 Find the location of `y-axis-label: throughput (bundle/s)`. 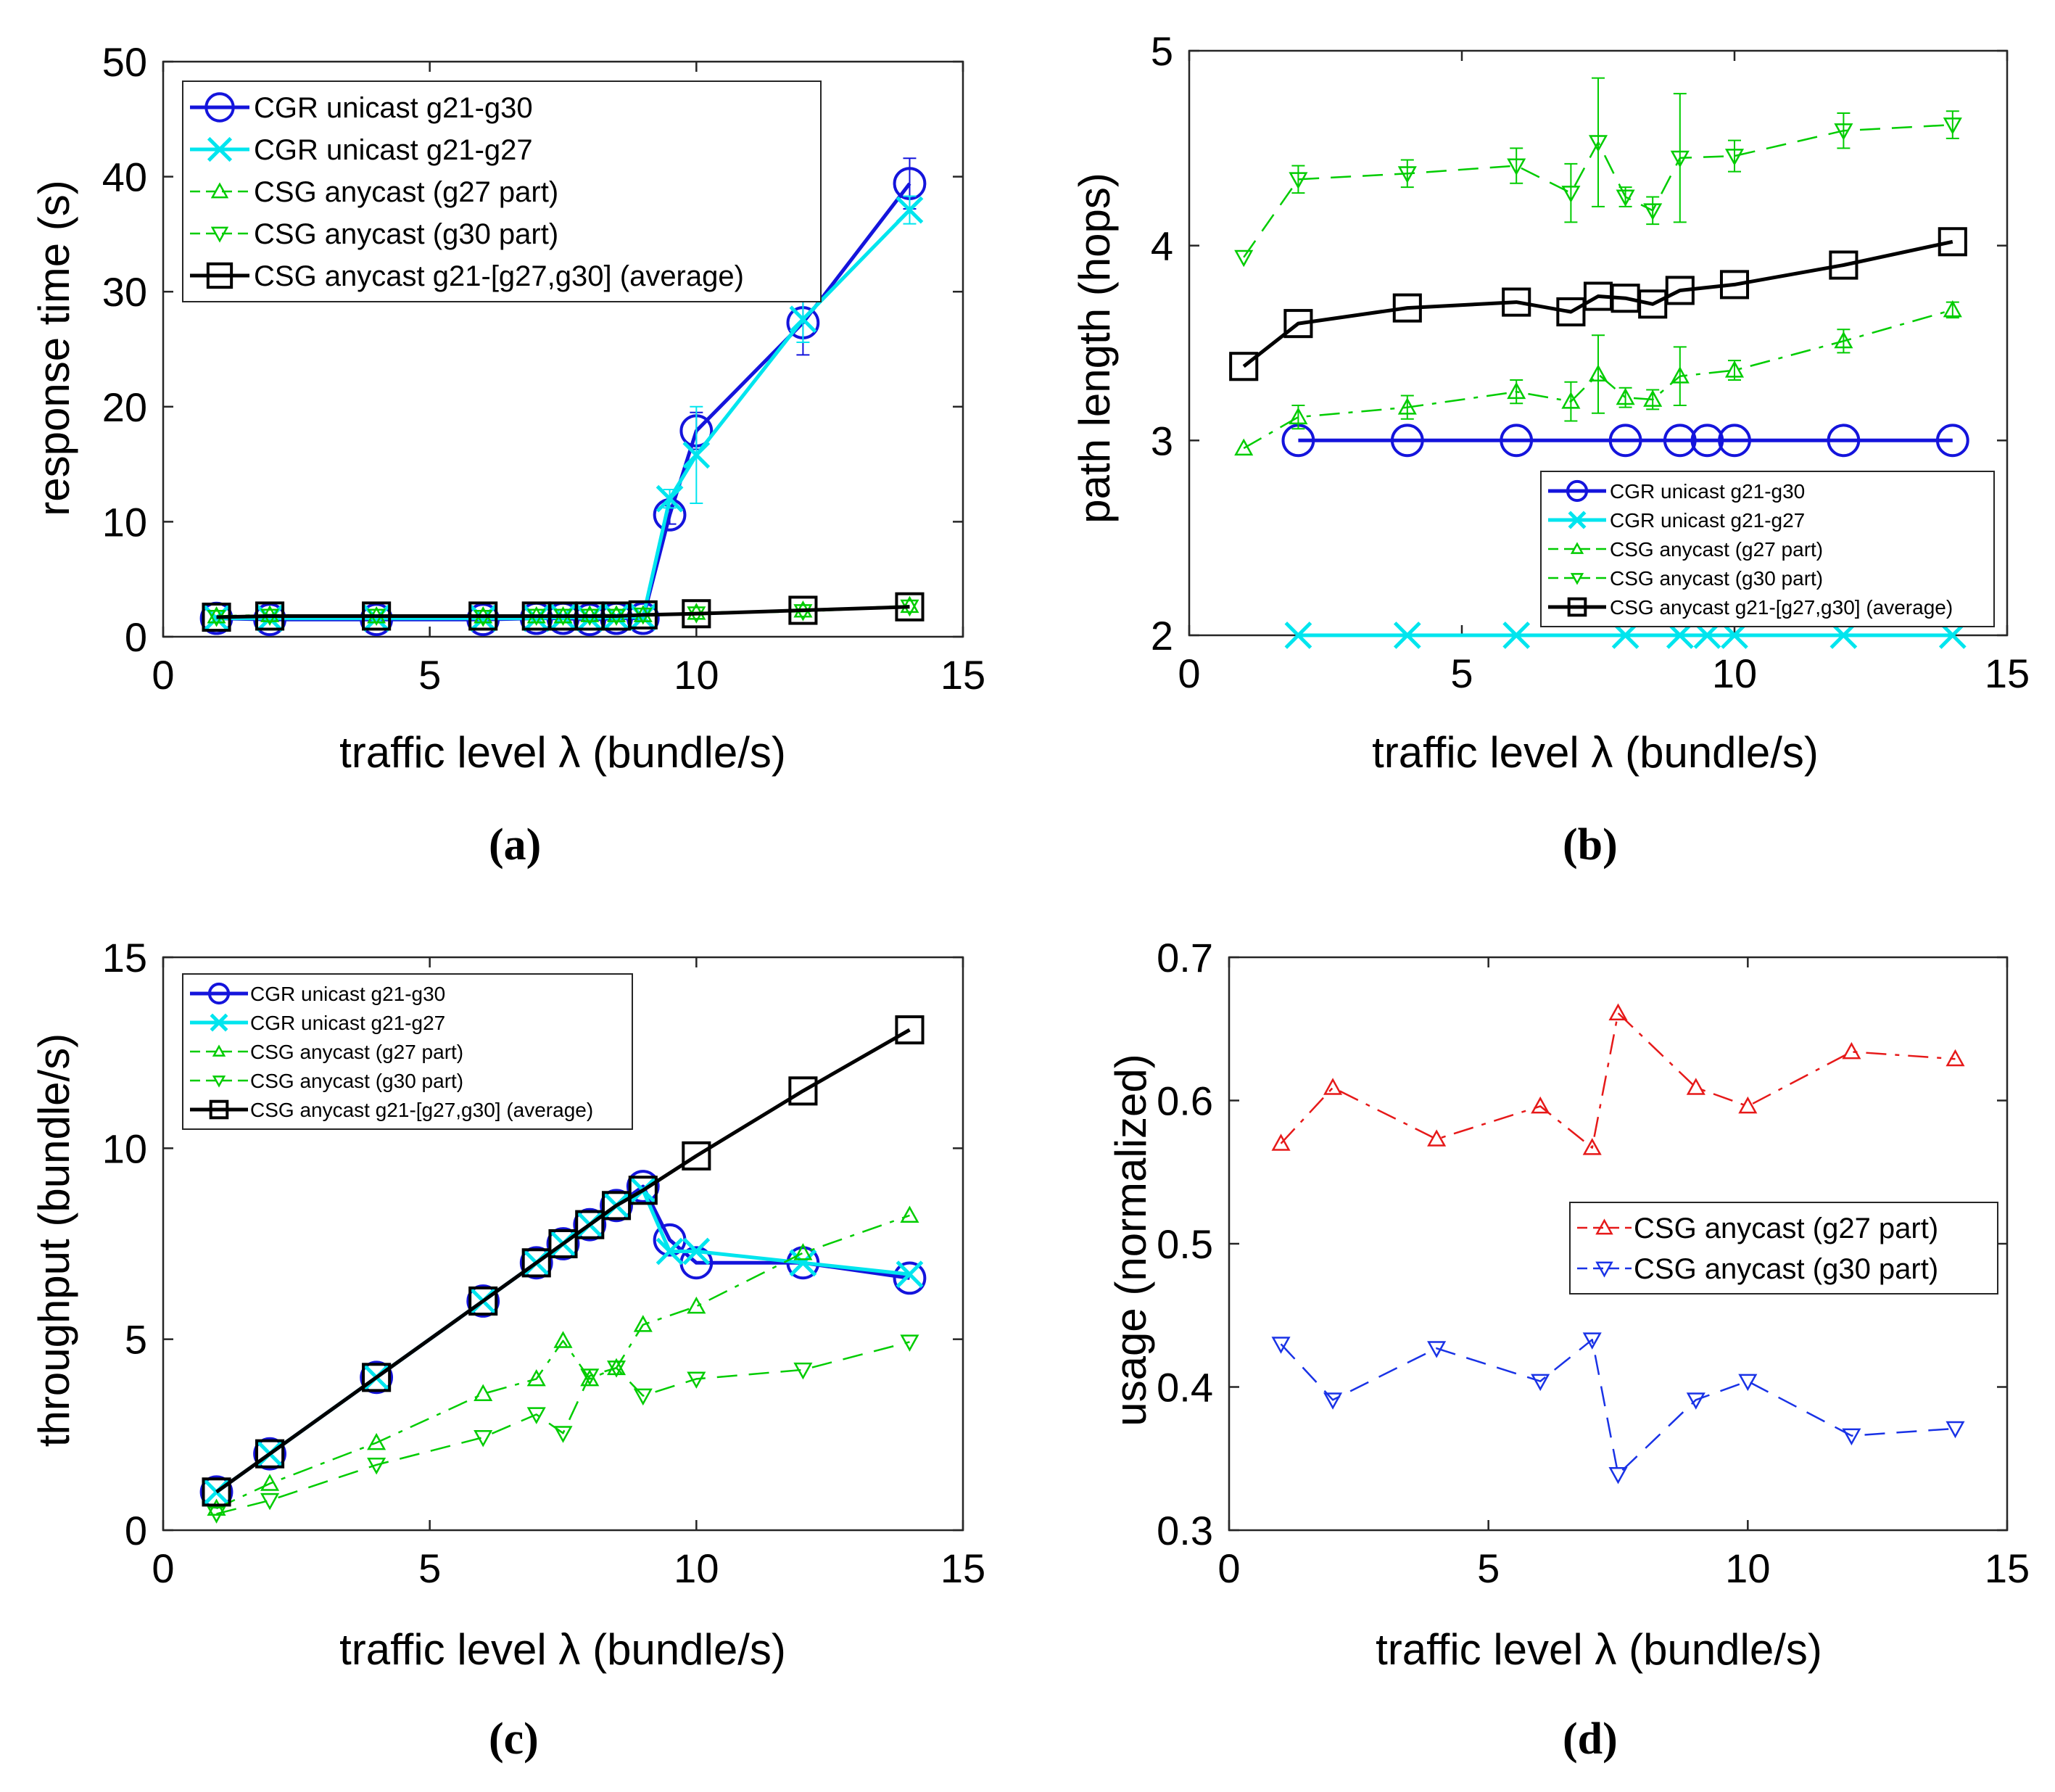

y-axis-label: throughput (bundle/s) is located at coordinates (54, 1240).